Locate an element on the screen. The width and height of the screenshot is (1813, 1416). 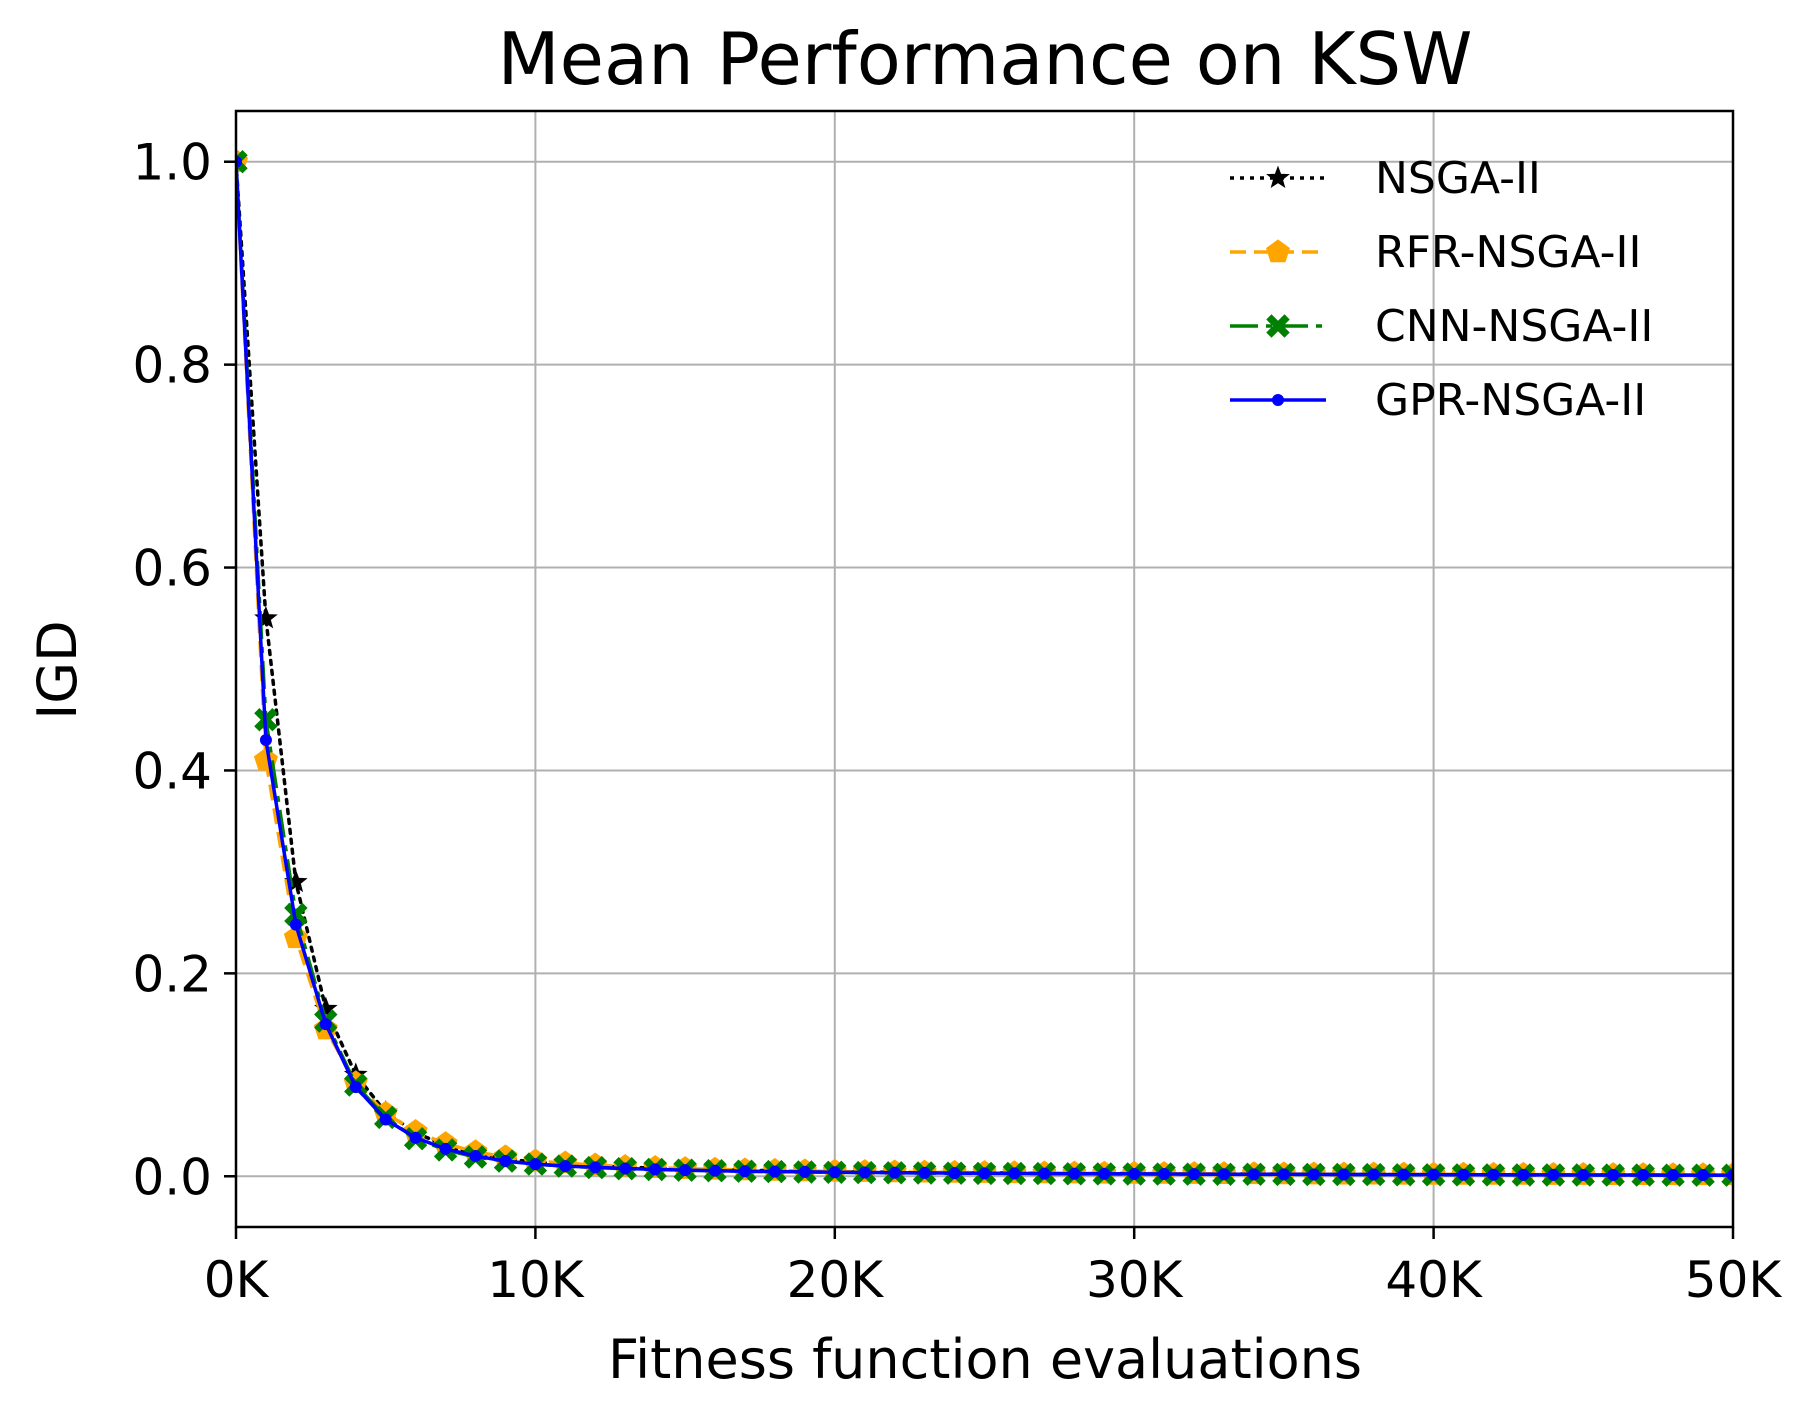
chart-title: Mean Performance on KSW is located at coordinates (985, 59).